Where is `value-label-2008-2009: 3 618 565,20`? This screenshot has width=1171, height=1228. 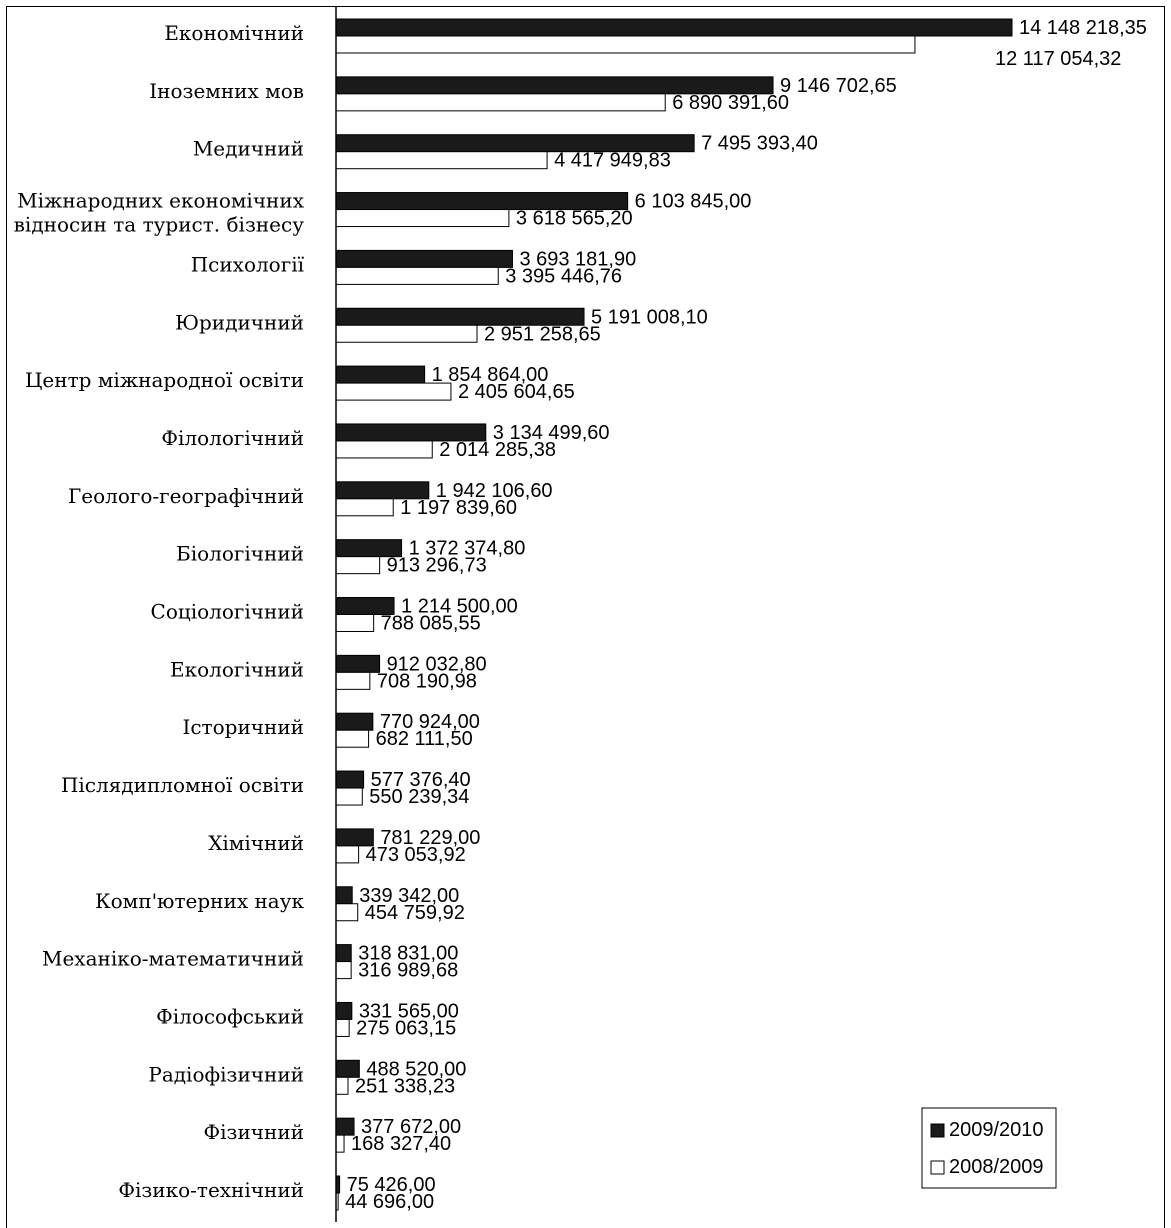
value-label-2008-2009: 3 618 565,20 is located at coordinates (574, 219).